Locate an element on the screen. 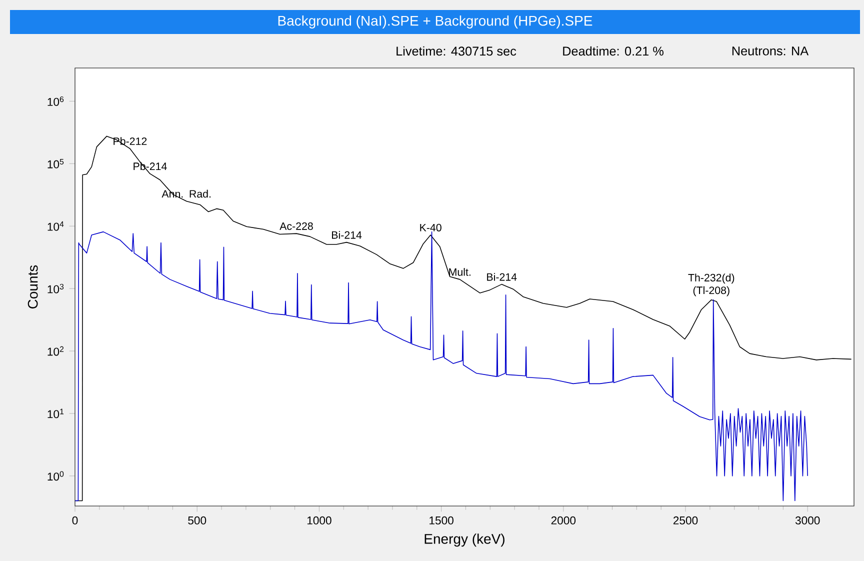 The width and height of the screenshot is (864, 561). x-tick-label: 3000 is located at coordinates (807, 520).